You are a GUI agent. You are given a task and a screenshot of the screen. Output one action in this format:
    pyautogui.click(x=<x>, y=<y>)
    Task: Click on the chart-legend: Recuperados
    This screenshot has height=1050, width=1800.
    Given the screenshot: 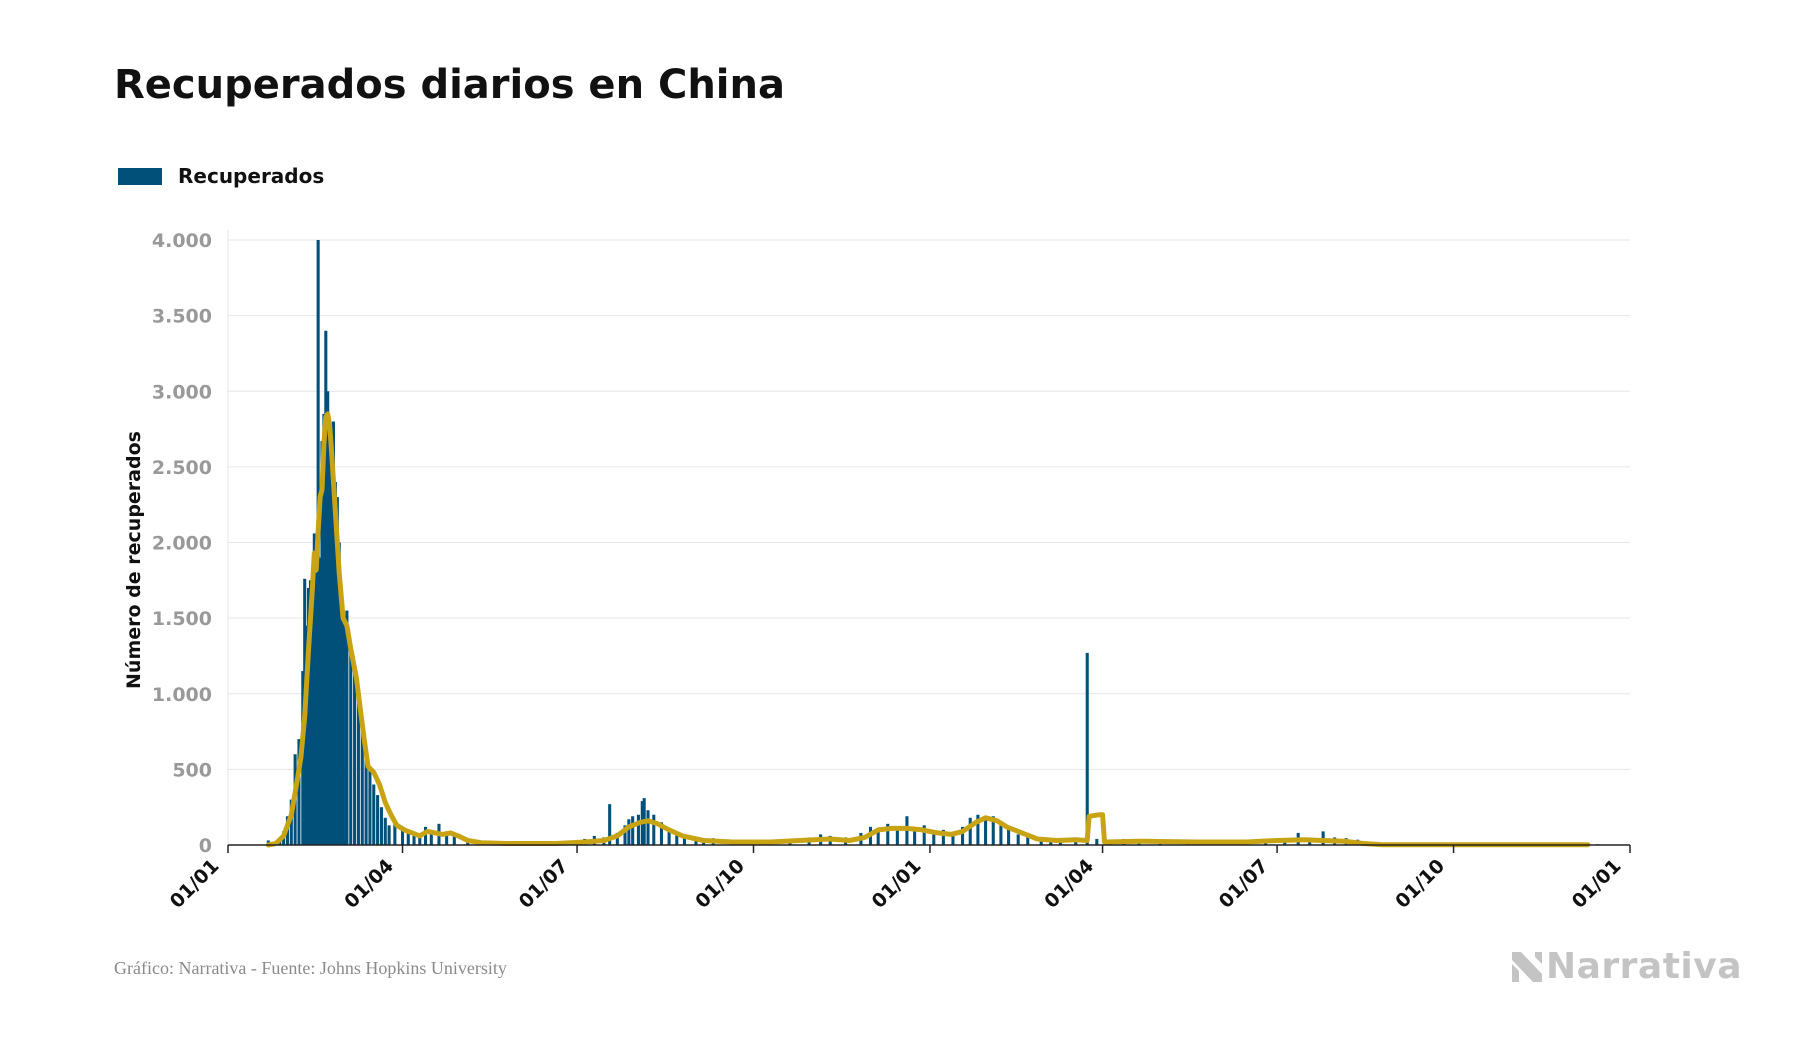 What is the action you would take?
    pyautogui.click(x=221, y=176)
    